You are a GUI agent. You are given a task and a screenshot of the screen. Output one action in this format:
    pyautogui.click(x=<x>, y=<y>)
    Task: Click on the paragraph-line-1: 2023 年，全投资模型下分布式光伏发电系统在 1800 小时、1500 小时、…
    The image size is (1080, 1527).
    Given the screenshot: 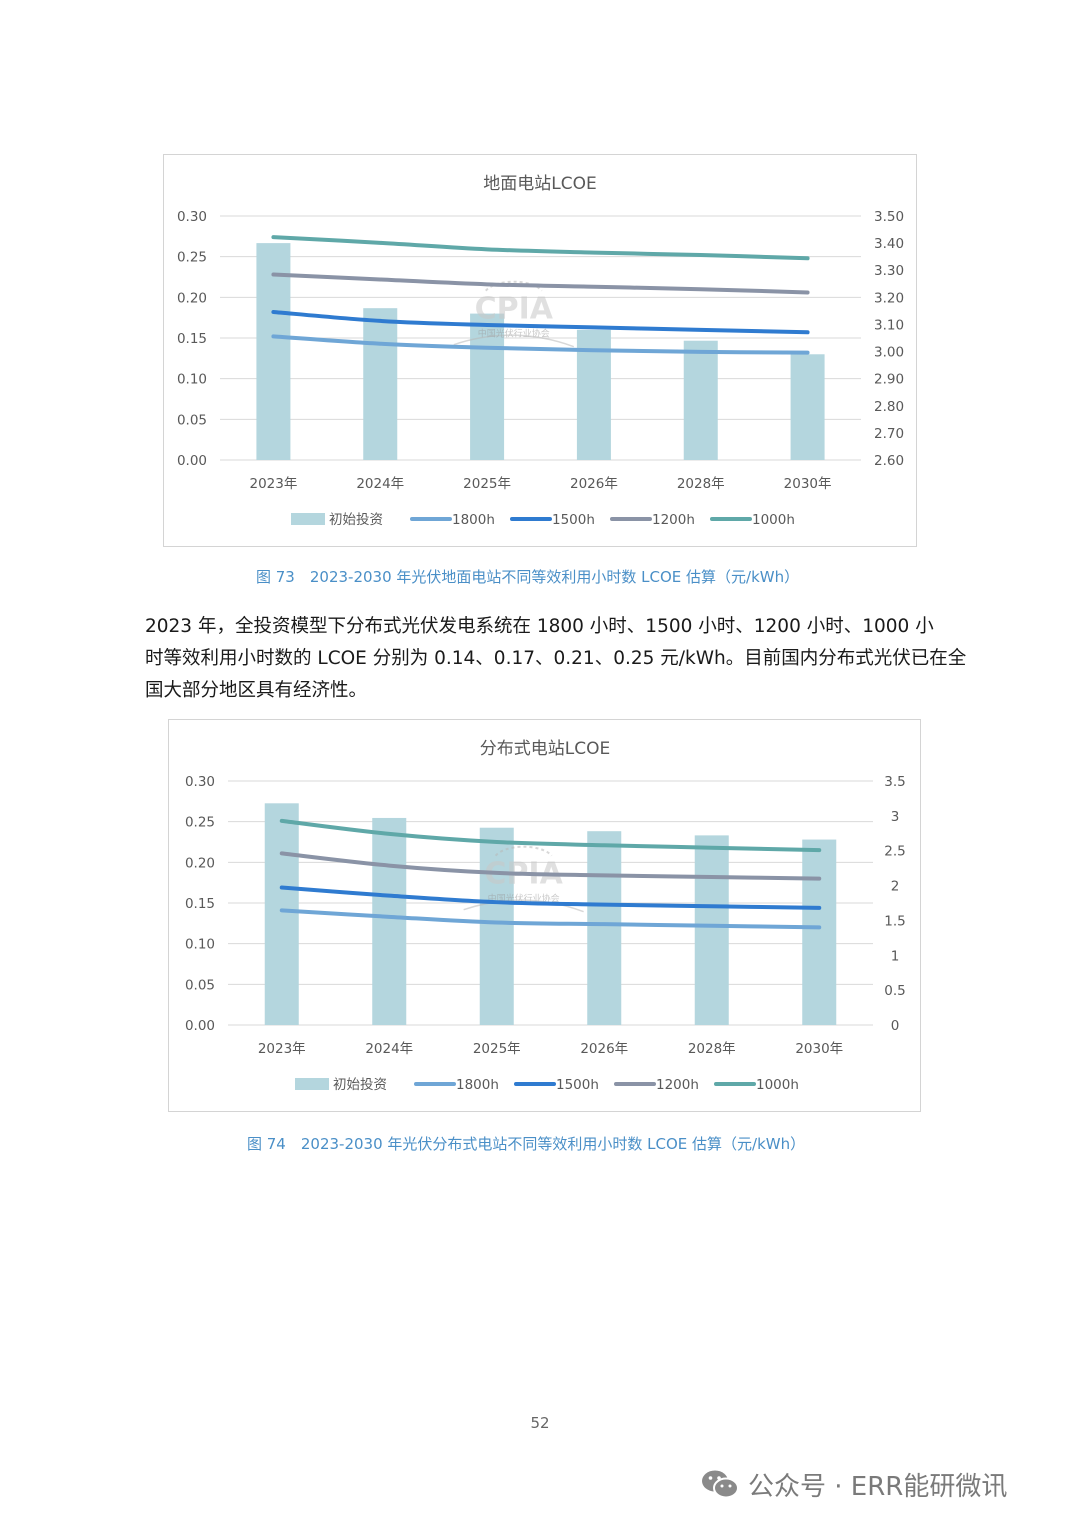 What is the action you would take?
    pyautogui.click(x=539, y=626)
    